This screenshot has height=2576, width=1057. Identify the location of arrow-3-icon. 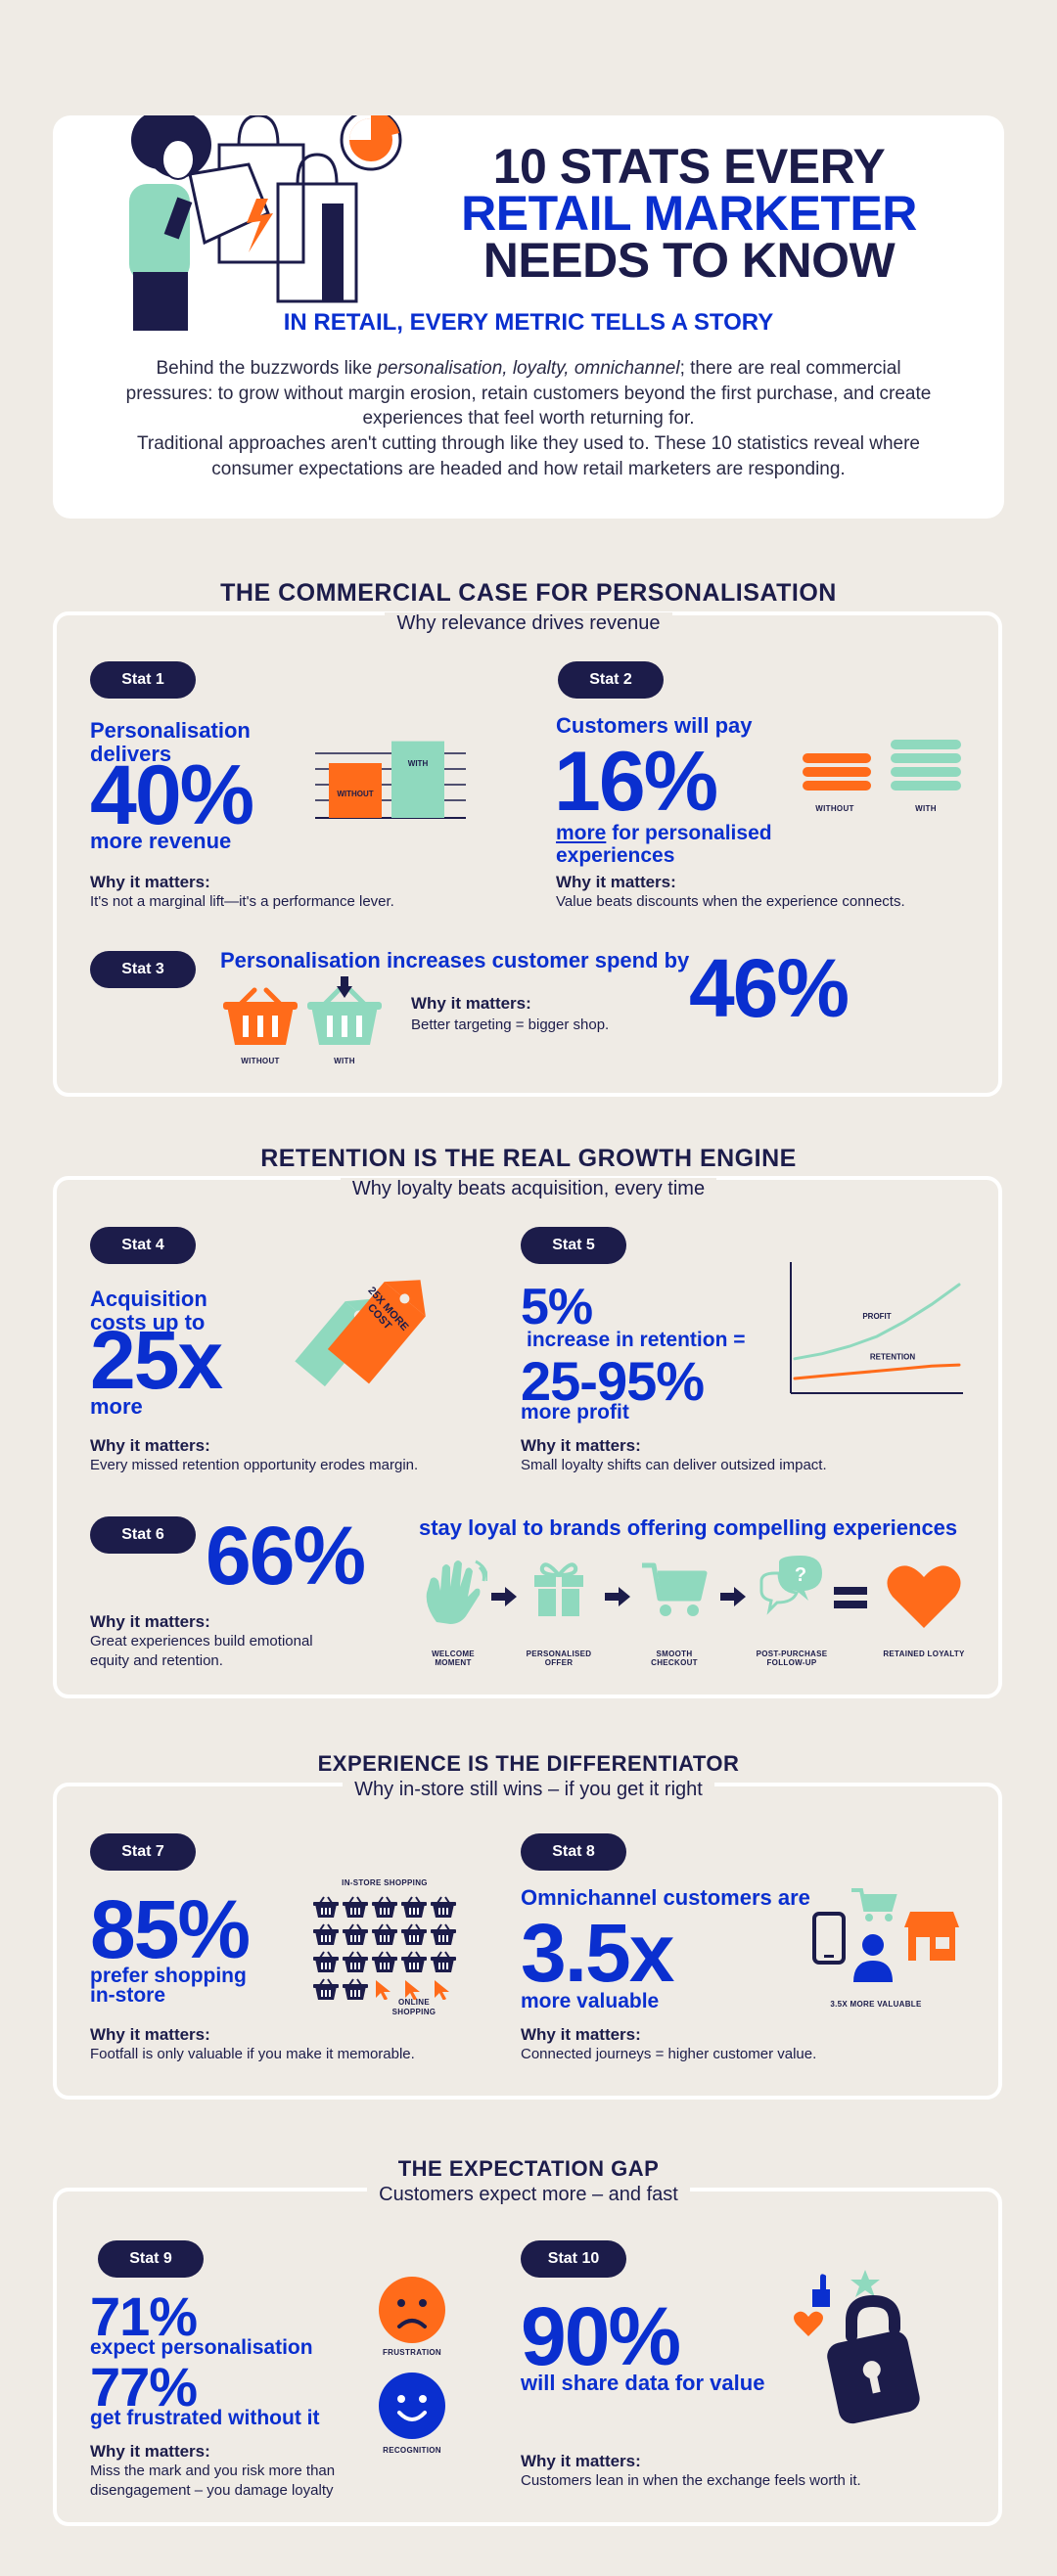
(733, 1596).